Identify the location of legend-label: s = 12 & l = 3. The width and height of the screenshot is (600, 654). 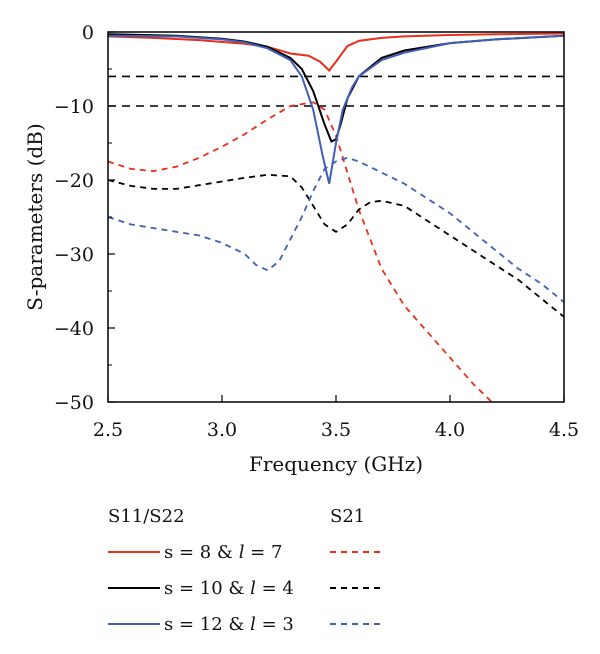
(229, 624).